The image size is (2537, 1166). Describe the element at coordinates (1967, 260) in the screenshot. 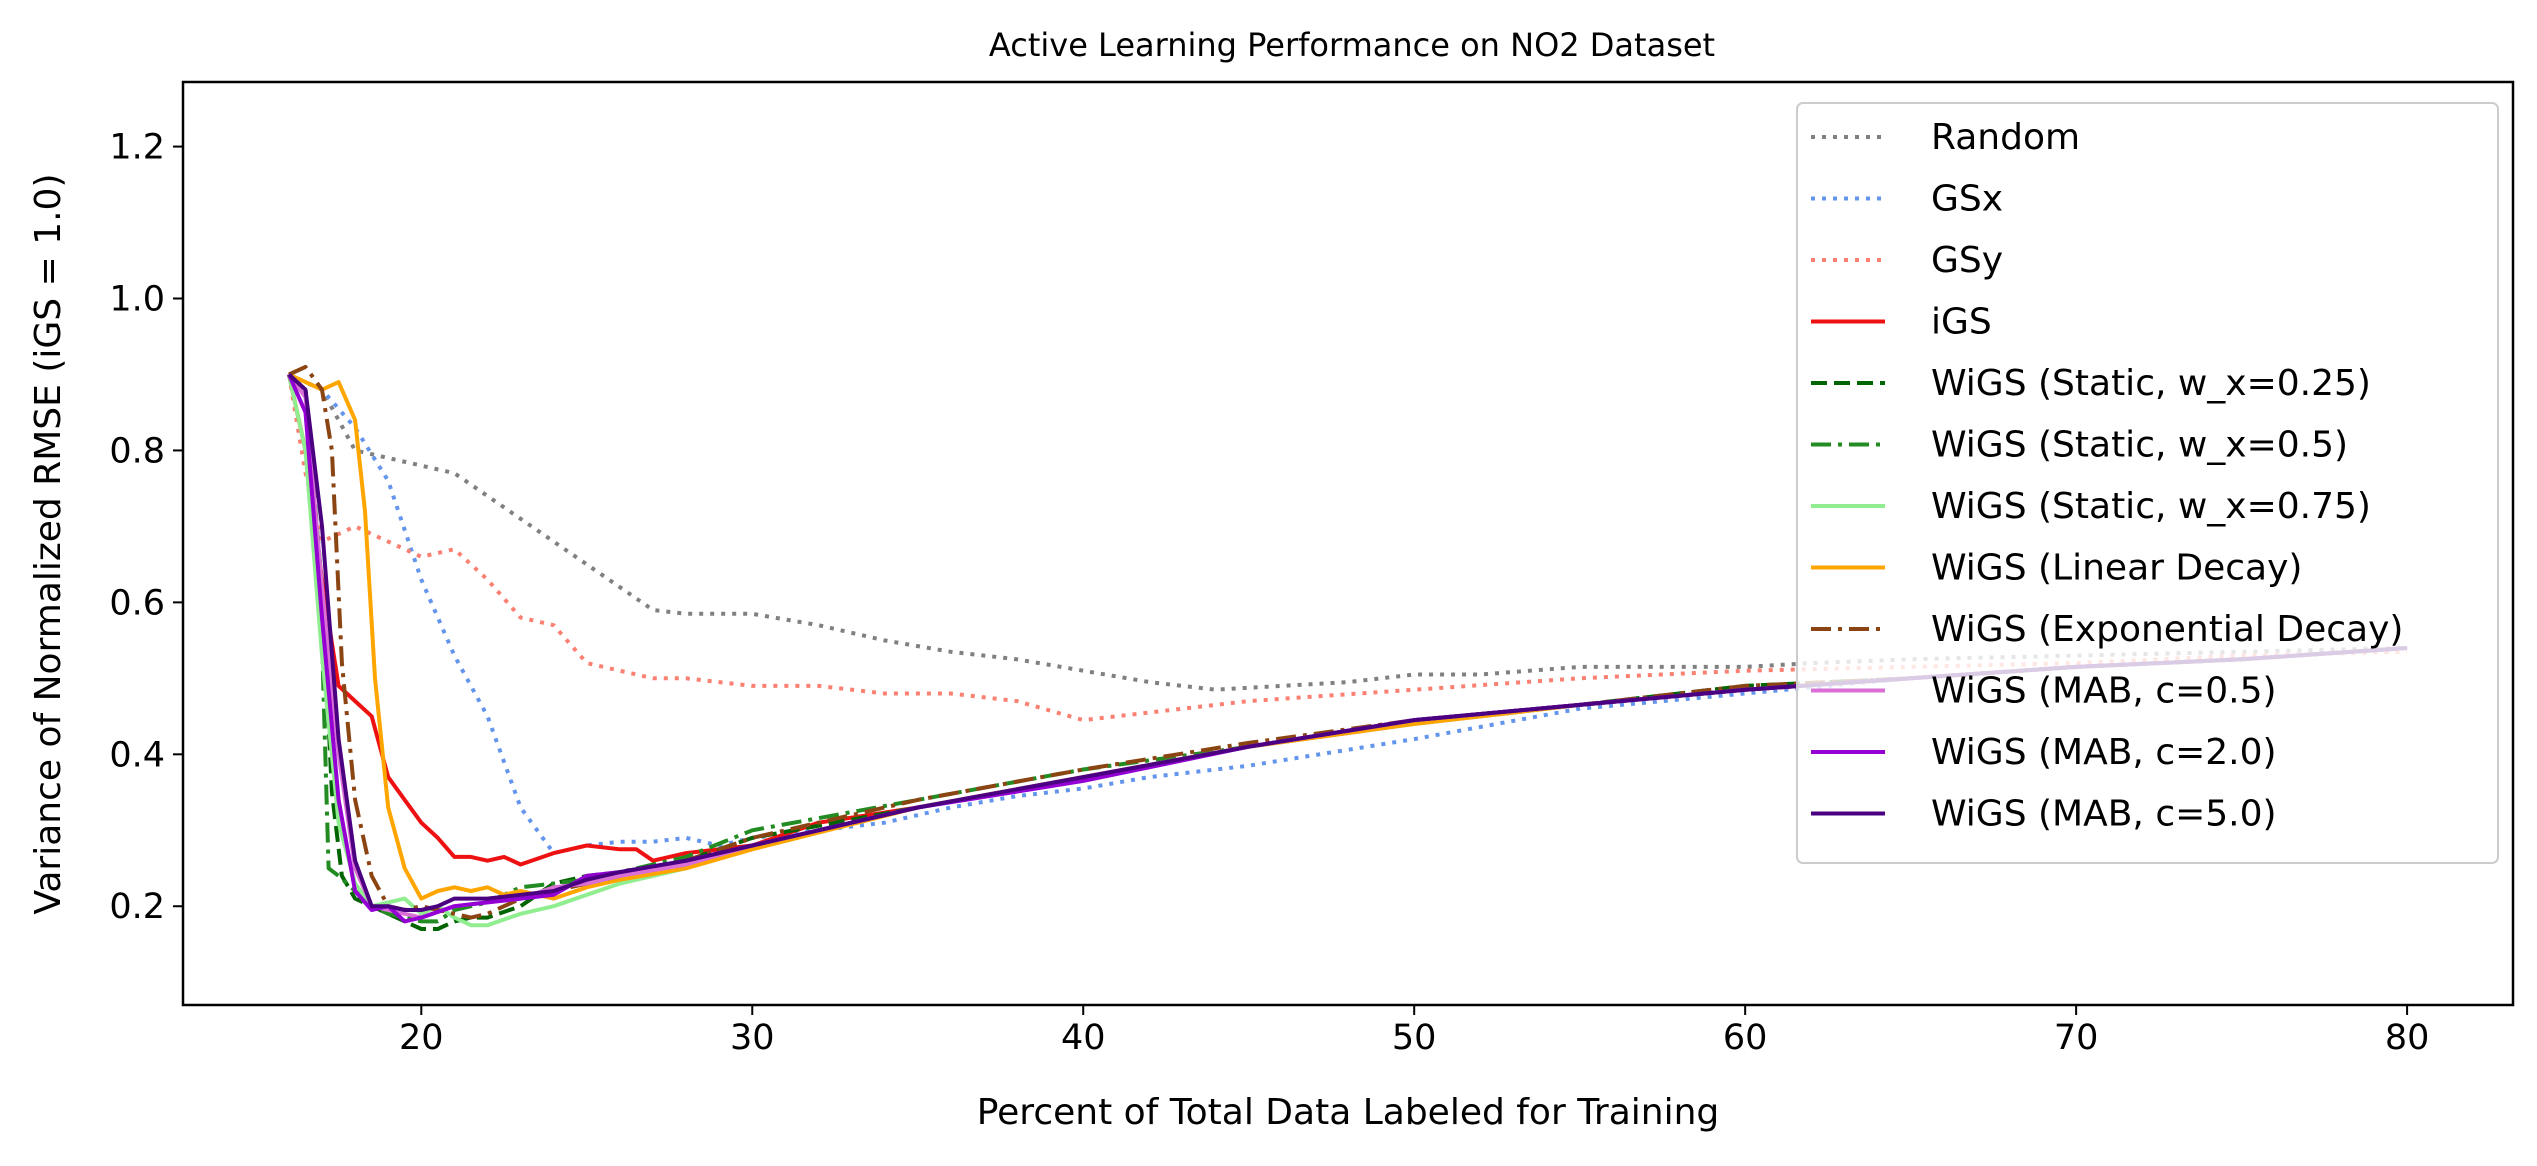

I see `legend-label: GSy` at that location.